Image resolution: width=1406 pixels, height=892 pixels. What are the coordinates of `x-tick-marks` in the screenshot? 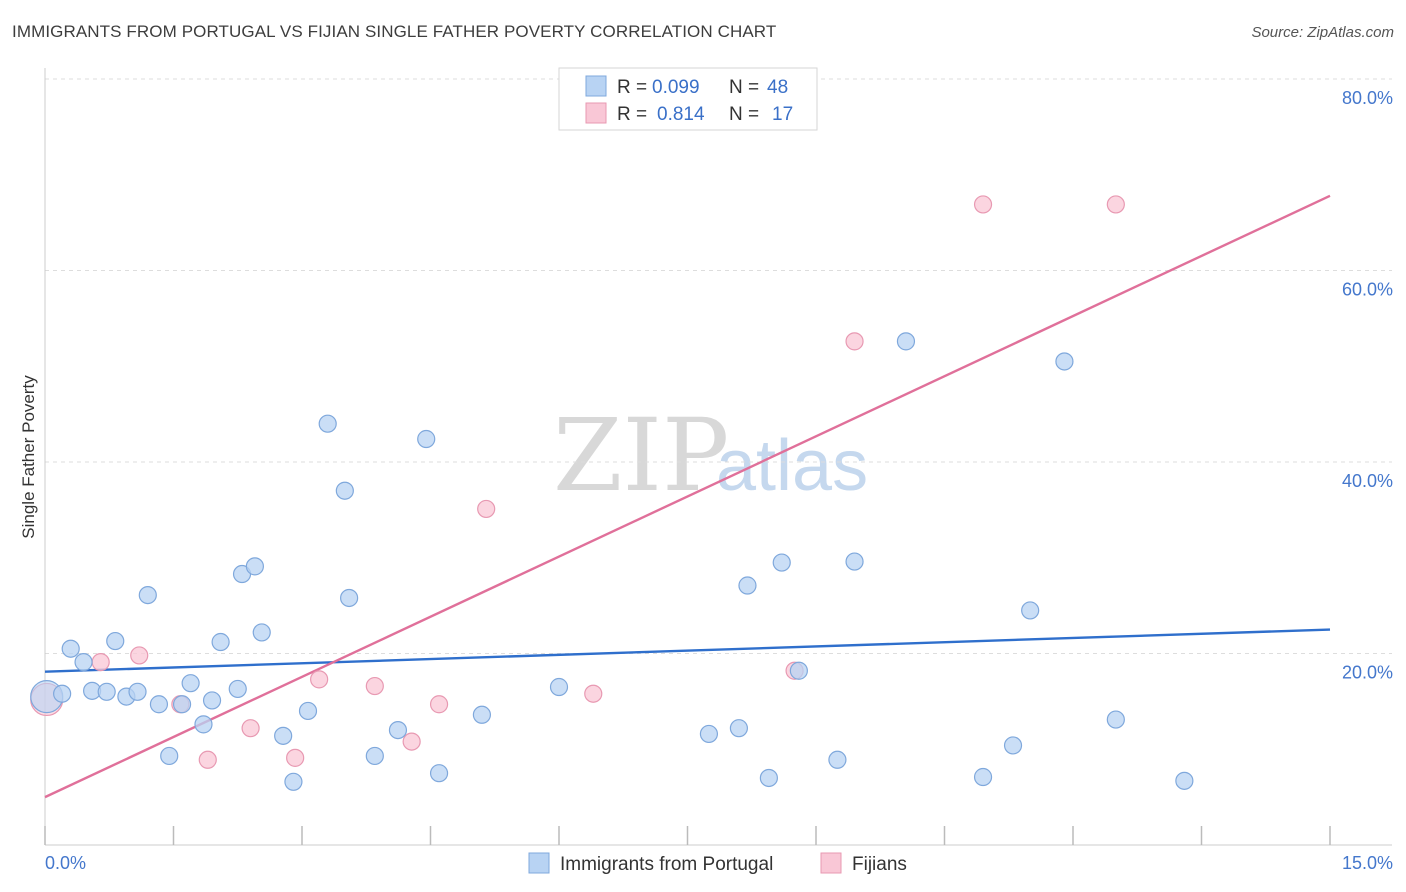 It's located at (687, 835).